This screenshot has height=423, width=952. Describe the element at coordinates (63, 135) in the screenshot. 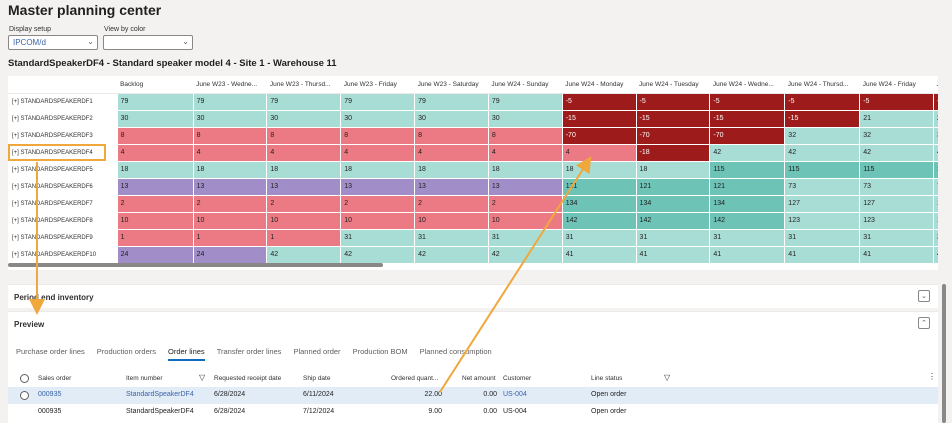

I see `grid-row-label: [+] STANDARDSPEAKERDF3` at that location.